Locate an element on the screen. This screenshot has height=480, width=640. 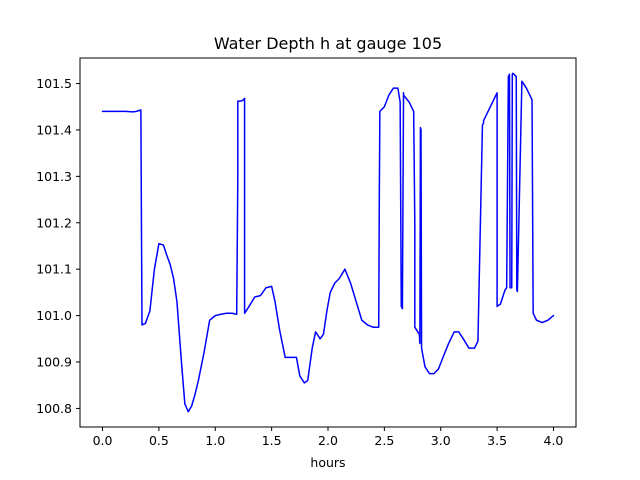
y-tick-label: 101.3 is located at coordinates (54, 176).